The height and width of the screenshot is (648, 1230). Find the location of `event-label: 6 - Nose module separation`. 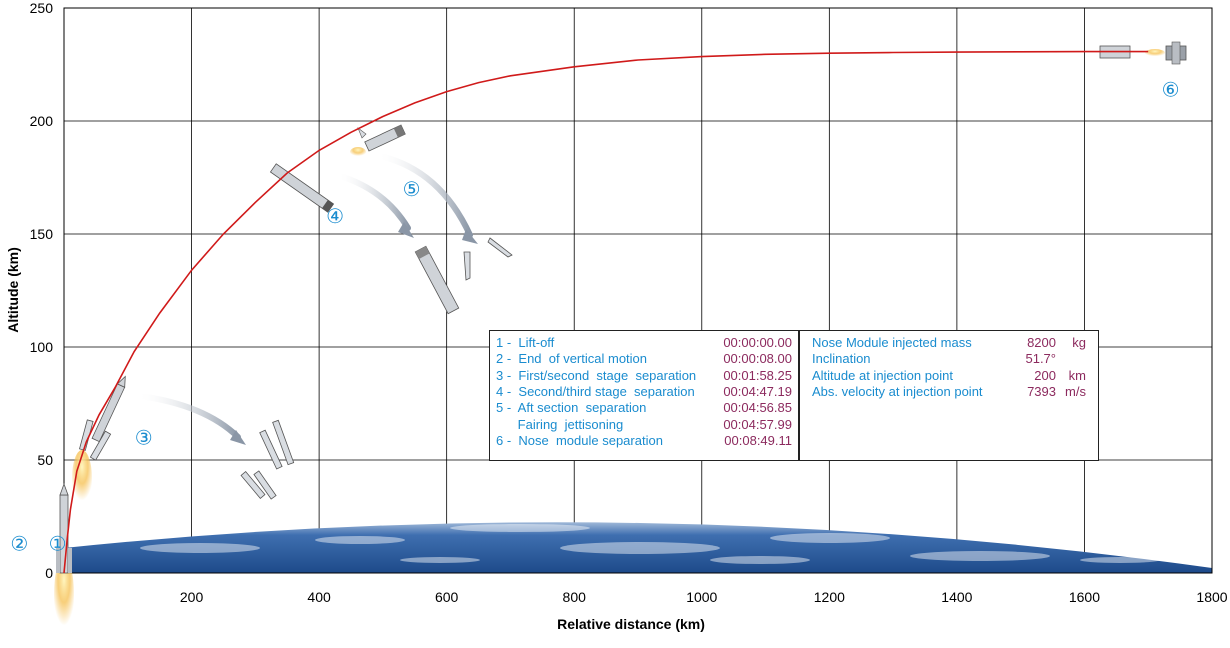

event-label: 6 - Nose module separation is located at coordinates (579, 440).